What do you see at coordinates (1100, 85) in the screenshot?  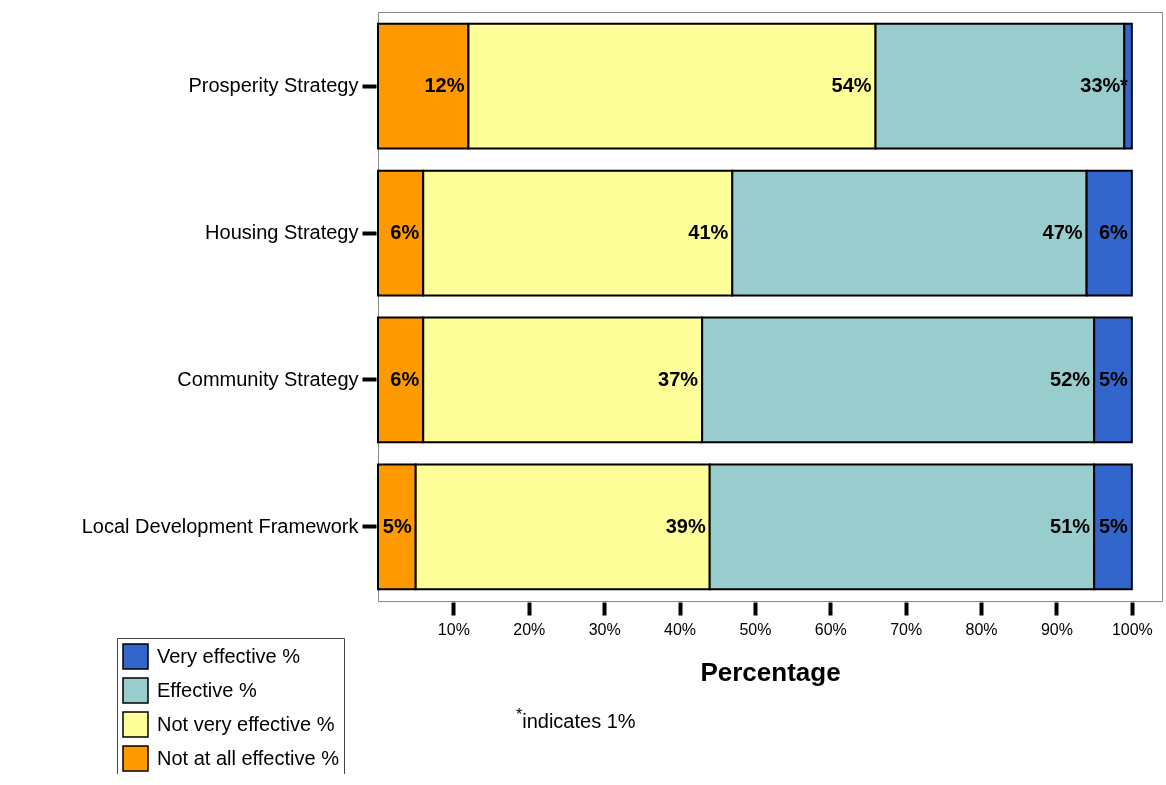 I see `data-label: 33%` at bounding box center [1100, 85].